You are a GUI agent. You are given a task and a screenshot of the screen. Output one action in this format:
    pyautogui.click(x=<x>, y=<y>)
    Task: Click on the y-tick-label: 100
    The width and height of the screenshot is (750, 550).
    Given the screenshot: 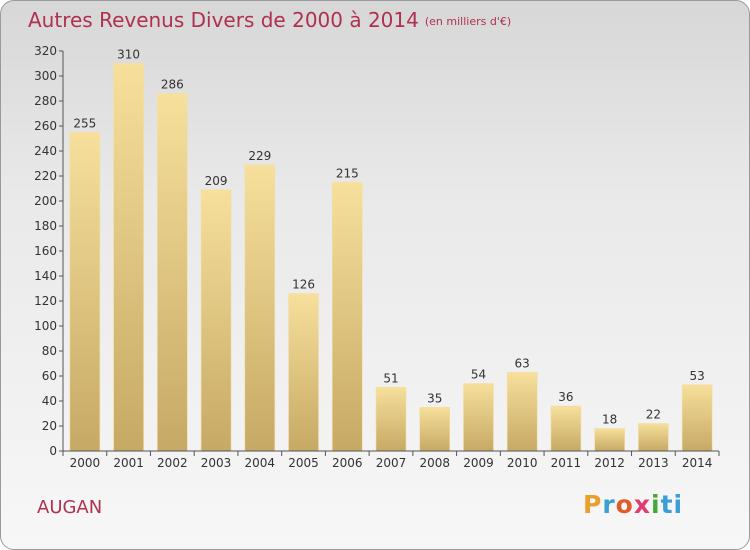 What is the action you would take?
    pyautogui.click(x=45, y=326)
    